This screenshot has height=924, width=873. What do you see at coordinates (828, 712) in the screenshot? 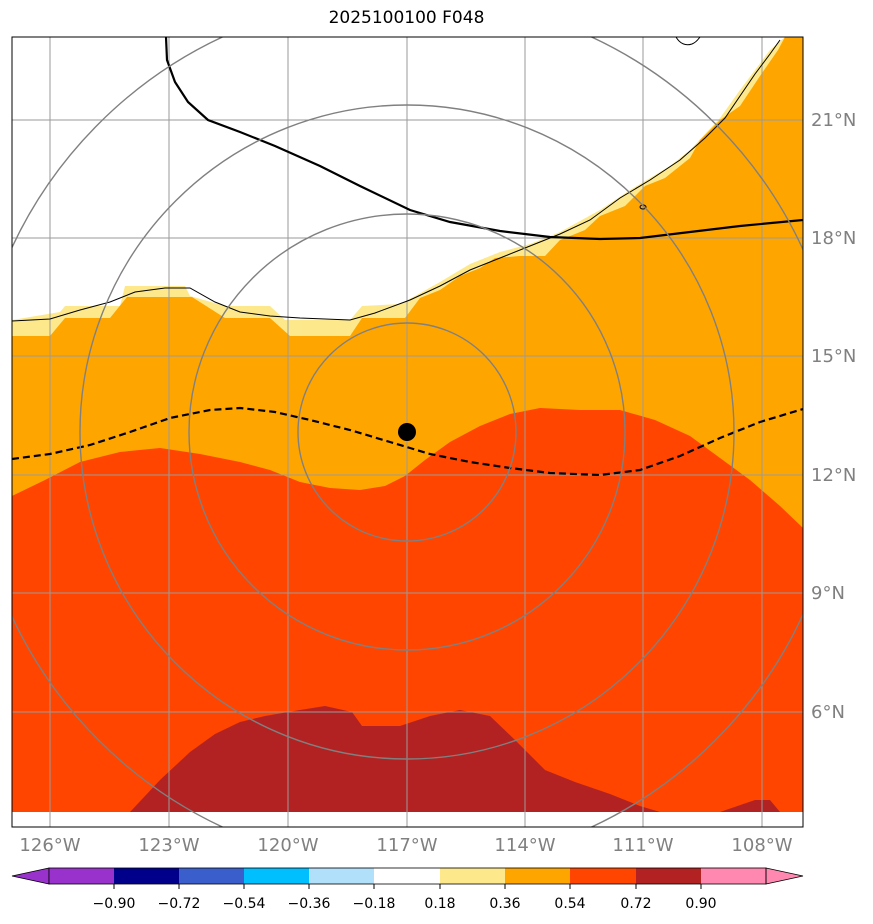
I see `lat-label: 6°N` at bounding box center [828, 712].